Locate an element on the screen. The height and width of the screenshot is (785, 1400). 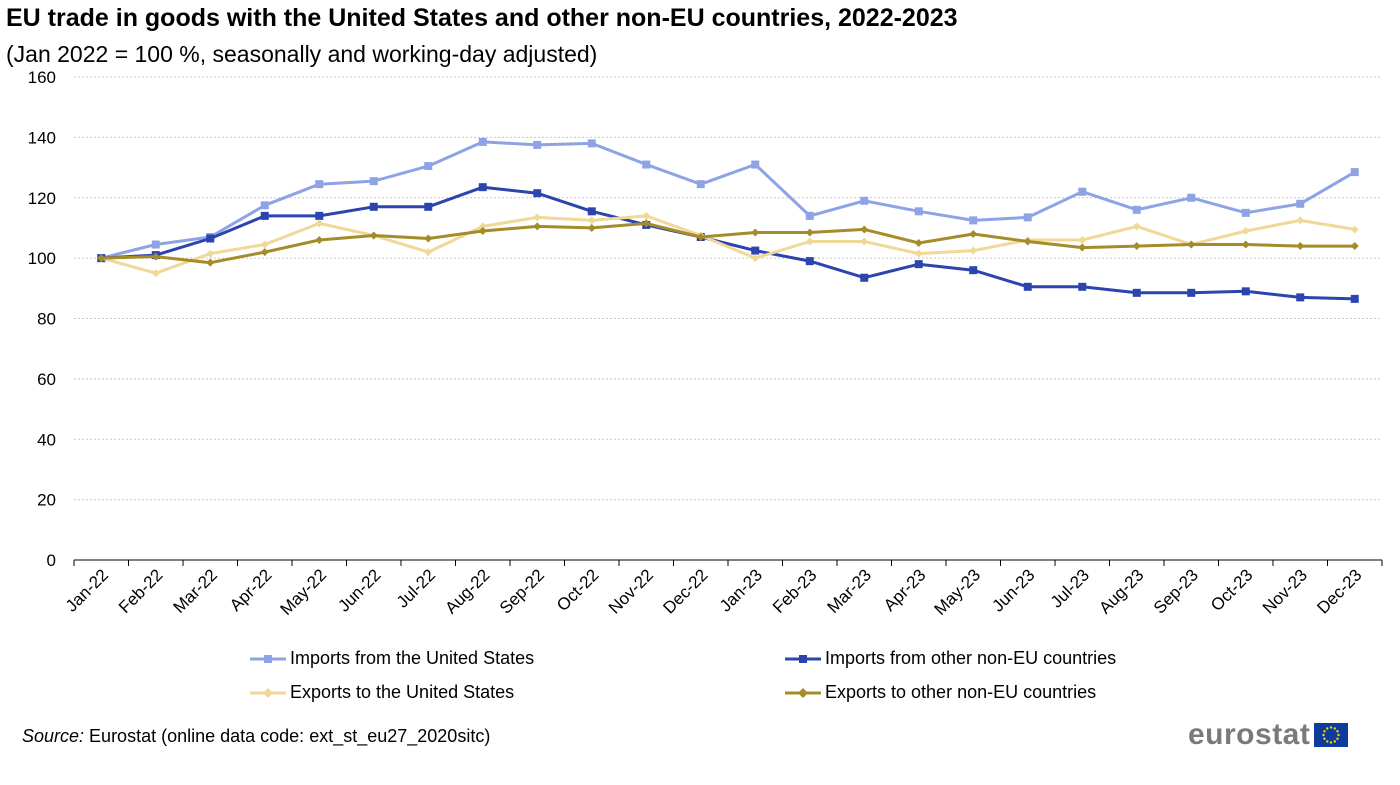
source-label: Source: is located at coordinates (53, 736).